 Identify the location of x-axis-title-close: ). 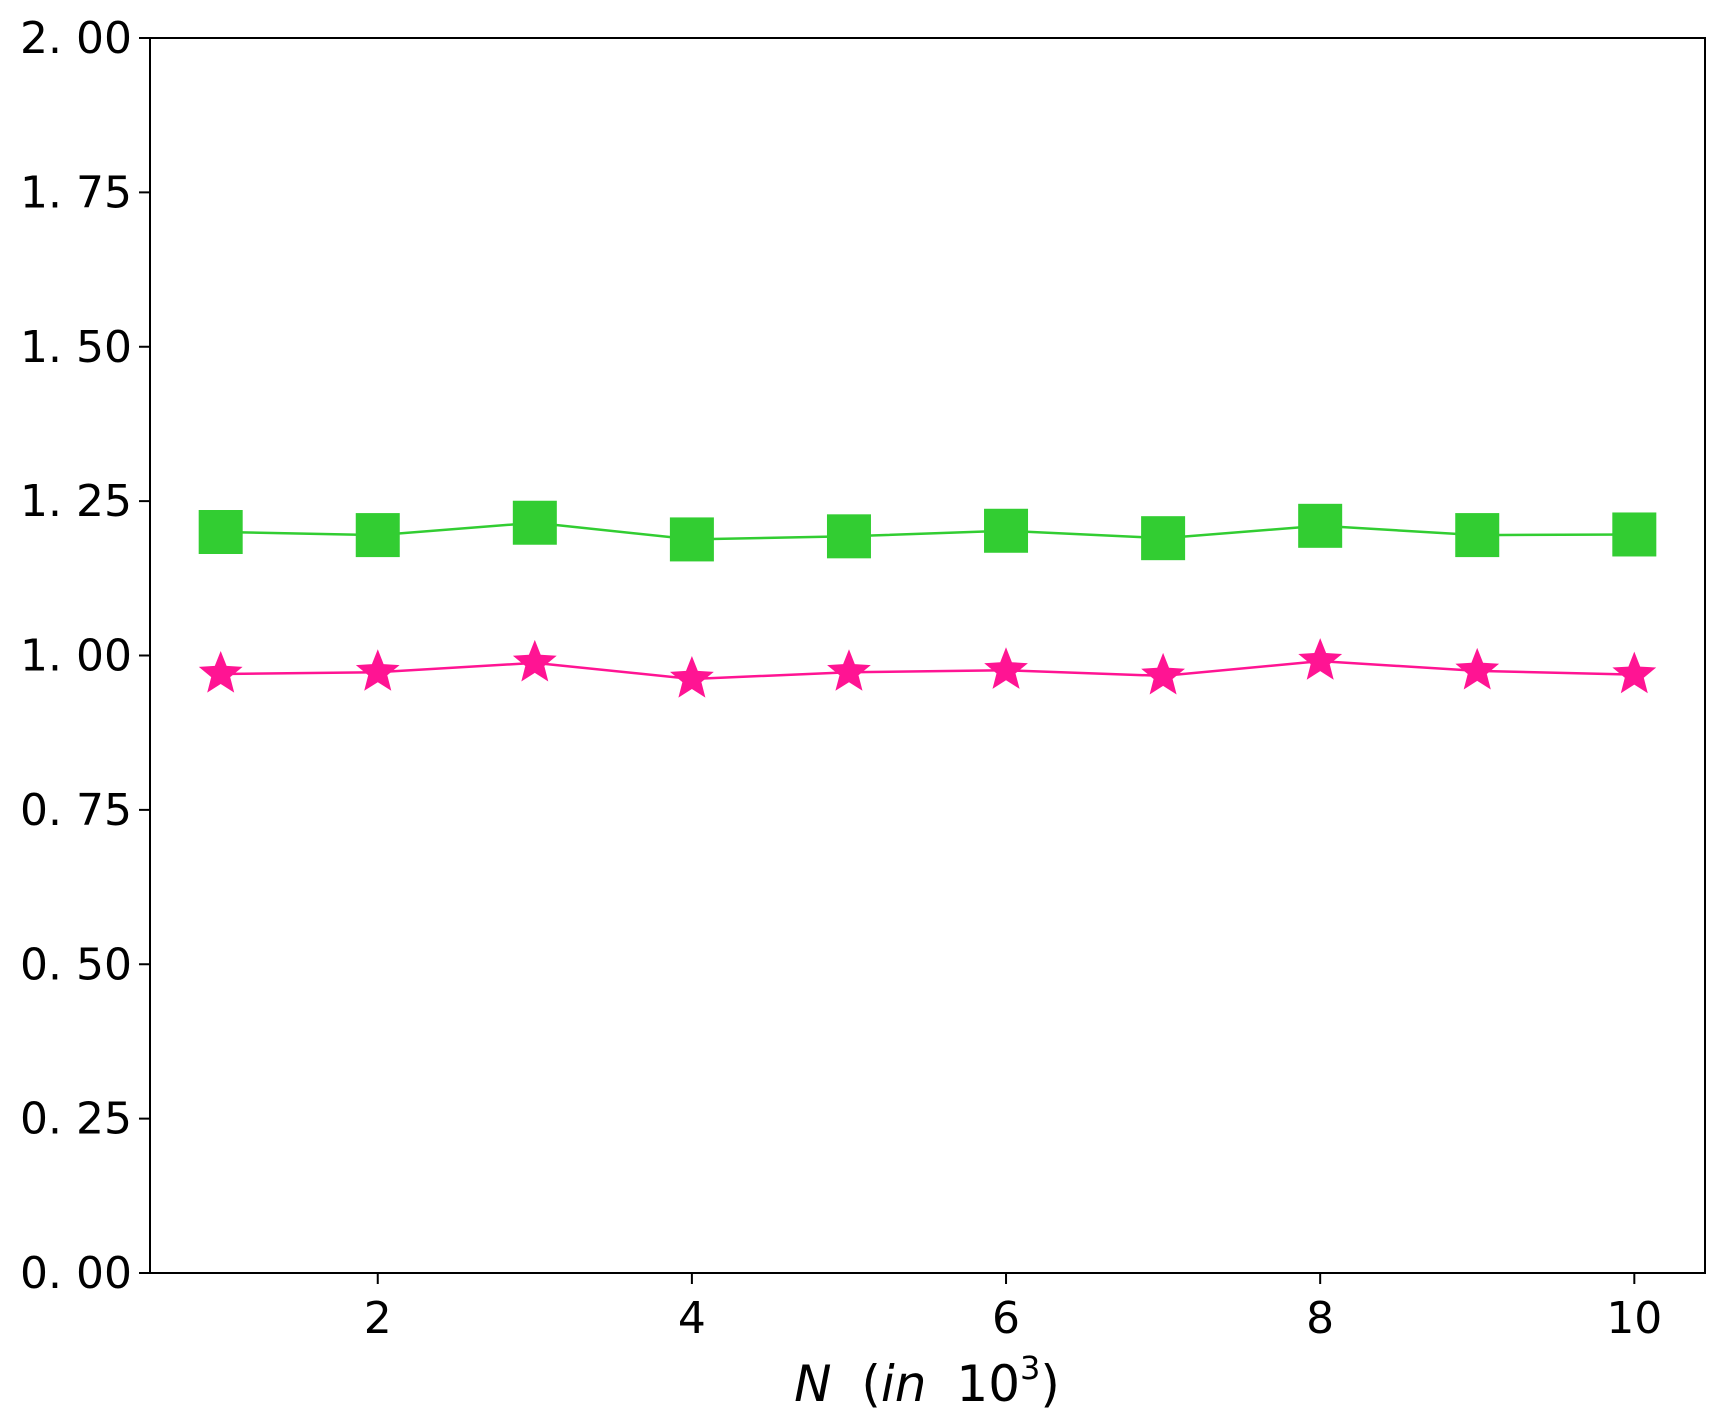
(1050, 1384).